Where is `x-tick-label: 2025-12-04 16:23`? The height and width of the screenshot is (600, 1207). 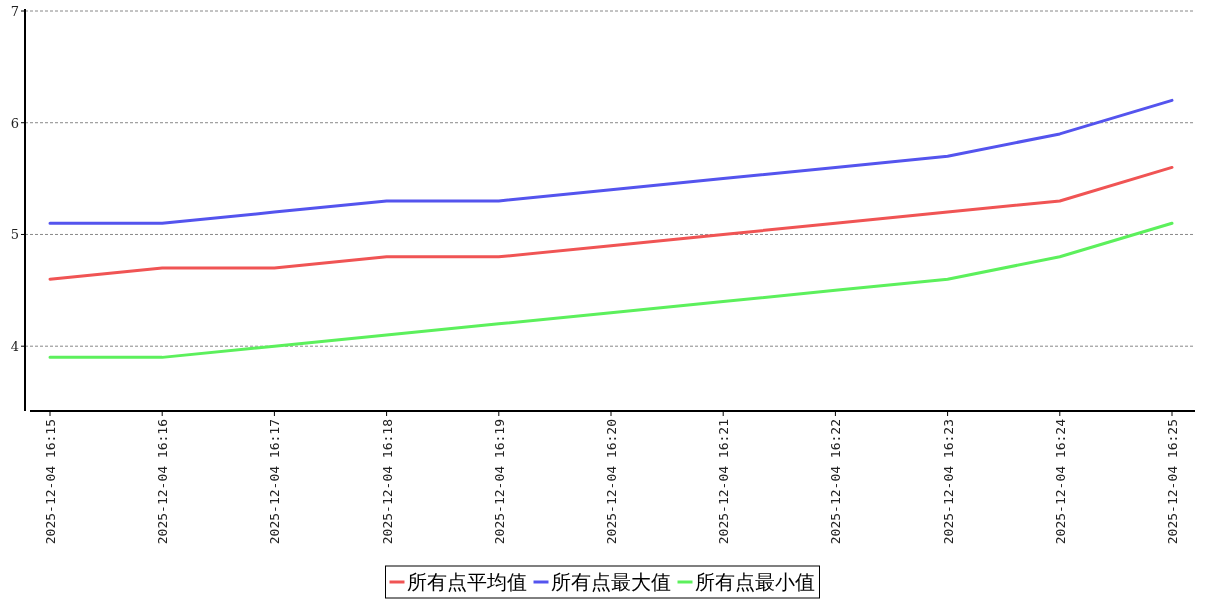 x-tick-label: 2025-12-04 16:23 is located at coordinates (948, 482).